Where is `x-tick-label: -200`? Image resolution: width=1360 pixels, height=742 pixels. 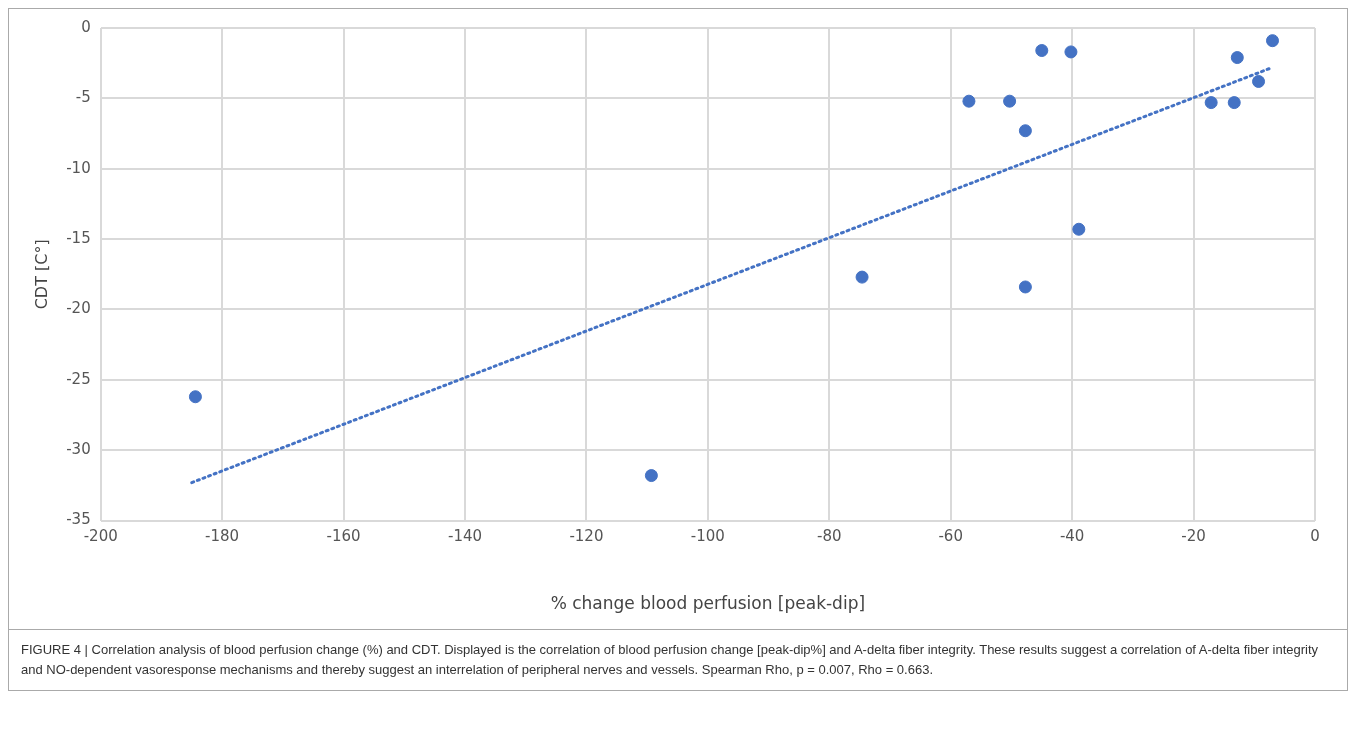 x-tick-label: -200 is located at coordinates (100, 536).